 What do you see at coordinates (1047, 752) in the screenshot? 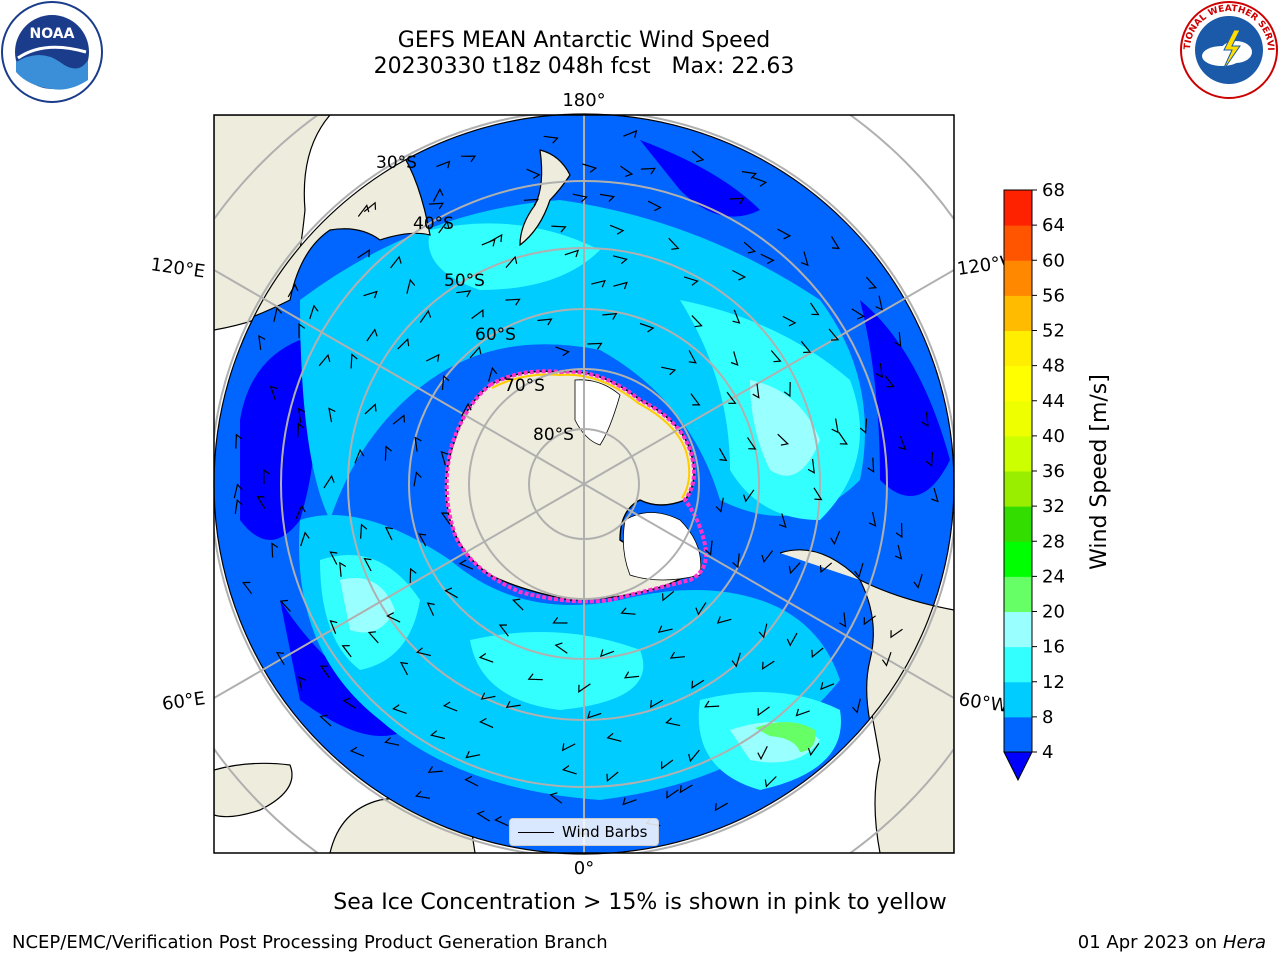
I see `colorbar-tick-label: 4` at bounding box center [1047, 752].